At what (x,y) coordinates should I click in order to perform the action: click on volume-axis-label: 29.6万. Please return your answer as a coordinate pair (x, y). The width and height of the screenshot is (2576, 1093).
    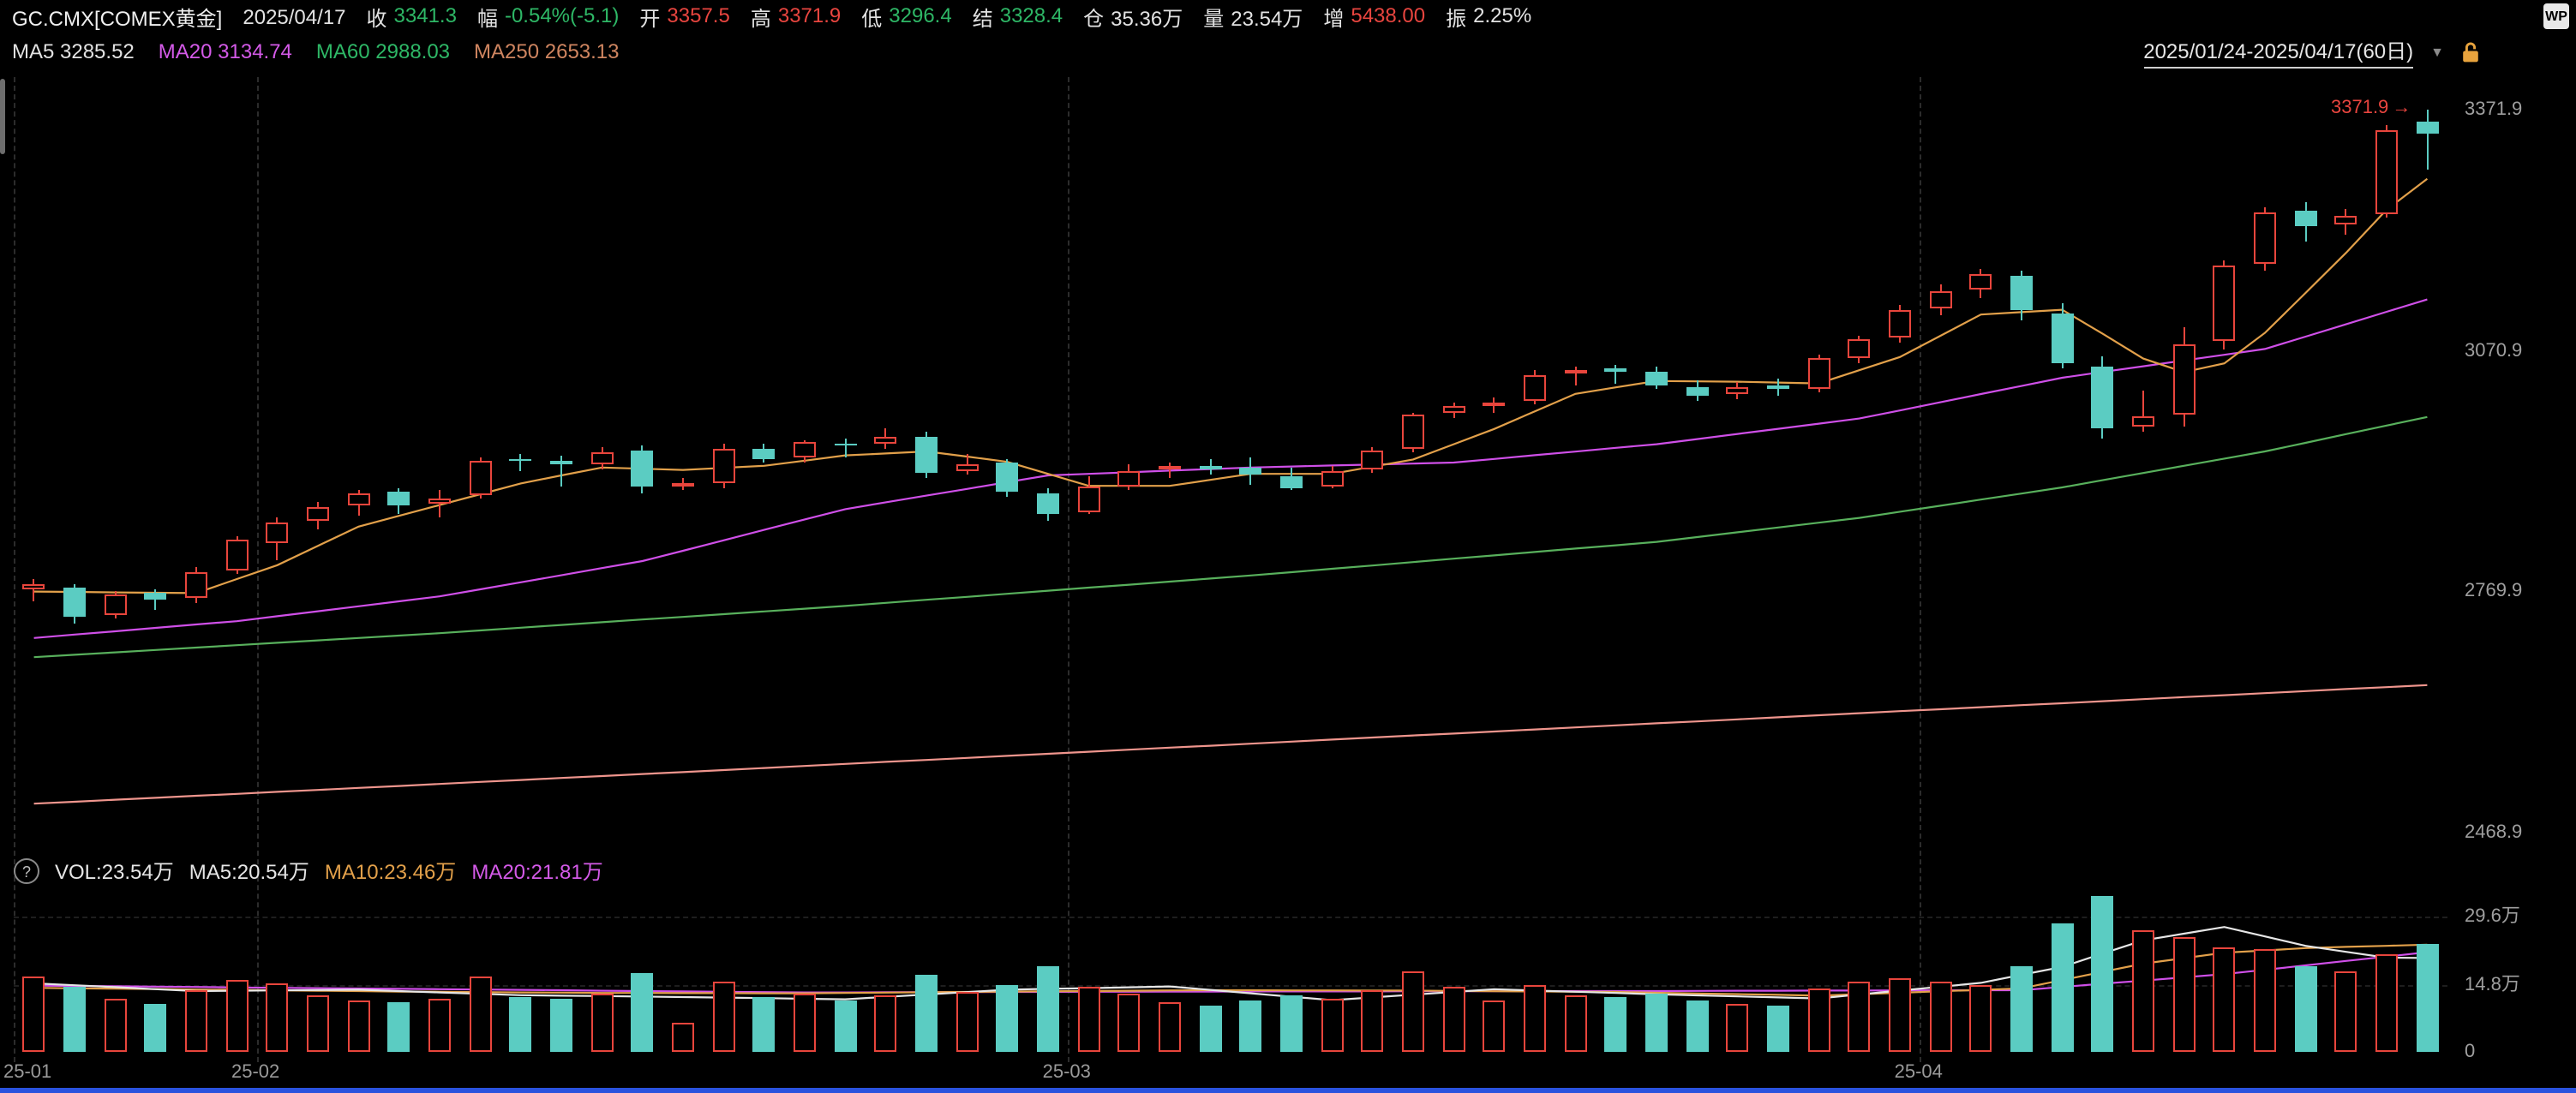
    Looking at the image, I should click on (2492, 917).